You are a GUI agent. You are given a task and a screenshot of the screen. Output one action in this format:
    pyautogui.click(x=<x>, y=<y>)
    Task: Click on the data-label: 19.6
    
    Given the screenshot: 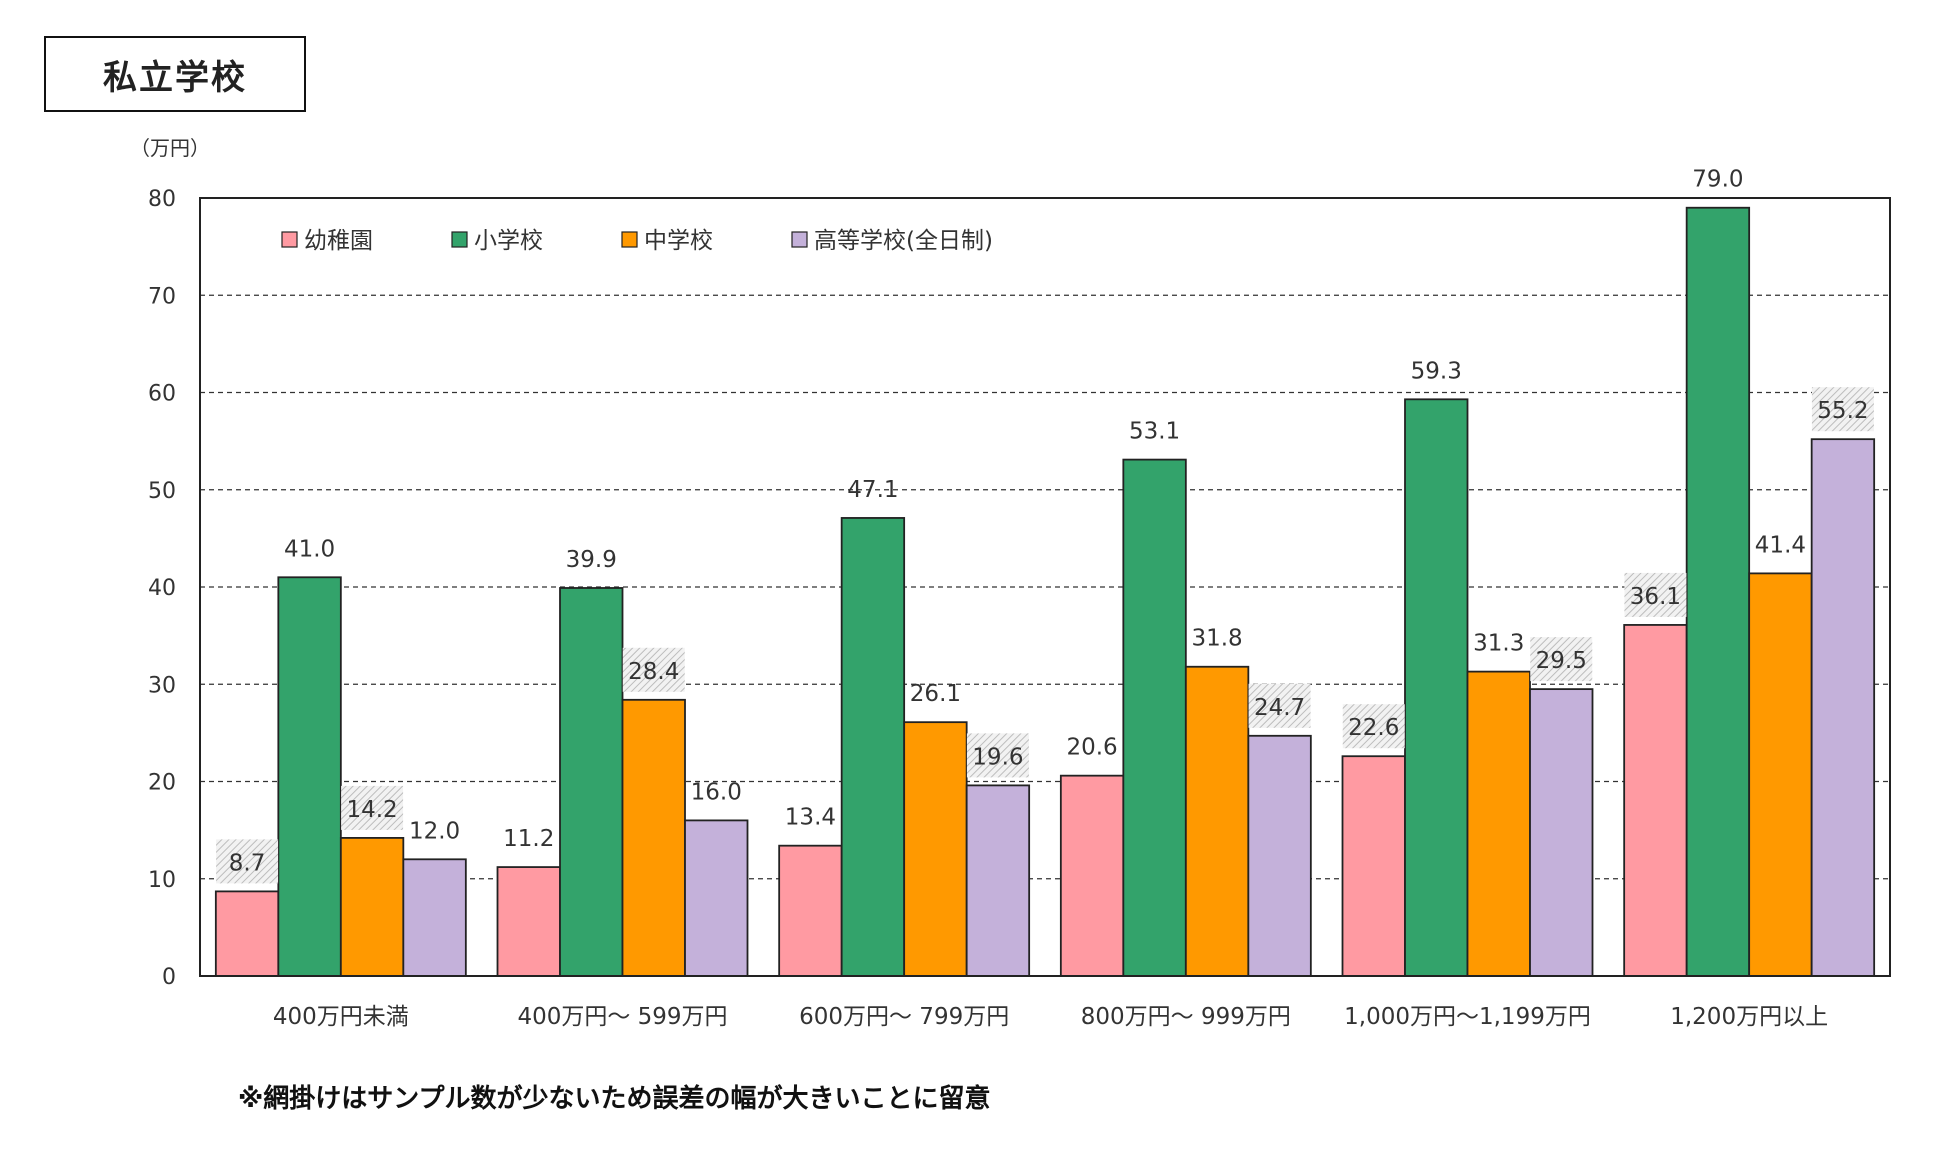 What is the action you would take?
    pyautogui.click(x=997, y=757)
    